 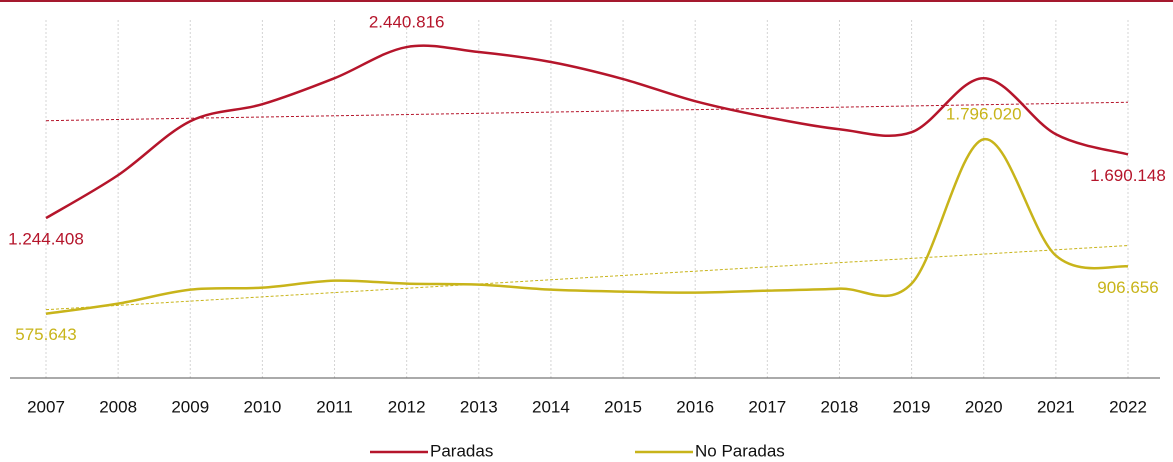 I want to click on x-tick-label: 2018, so click(x=840, y=406).